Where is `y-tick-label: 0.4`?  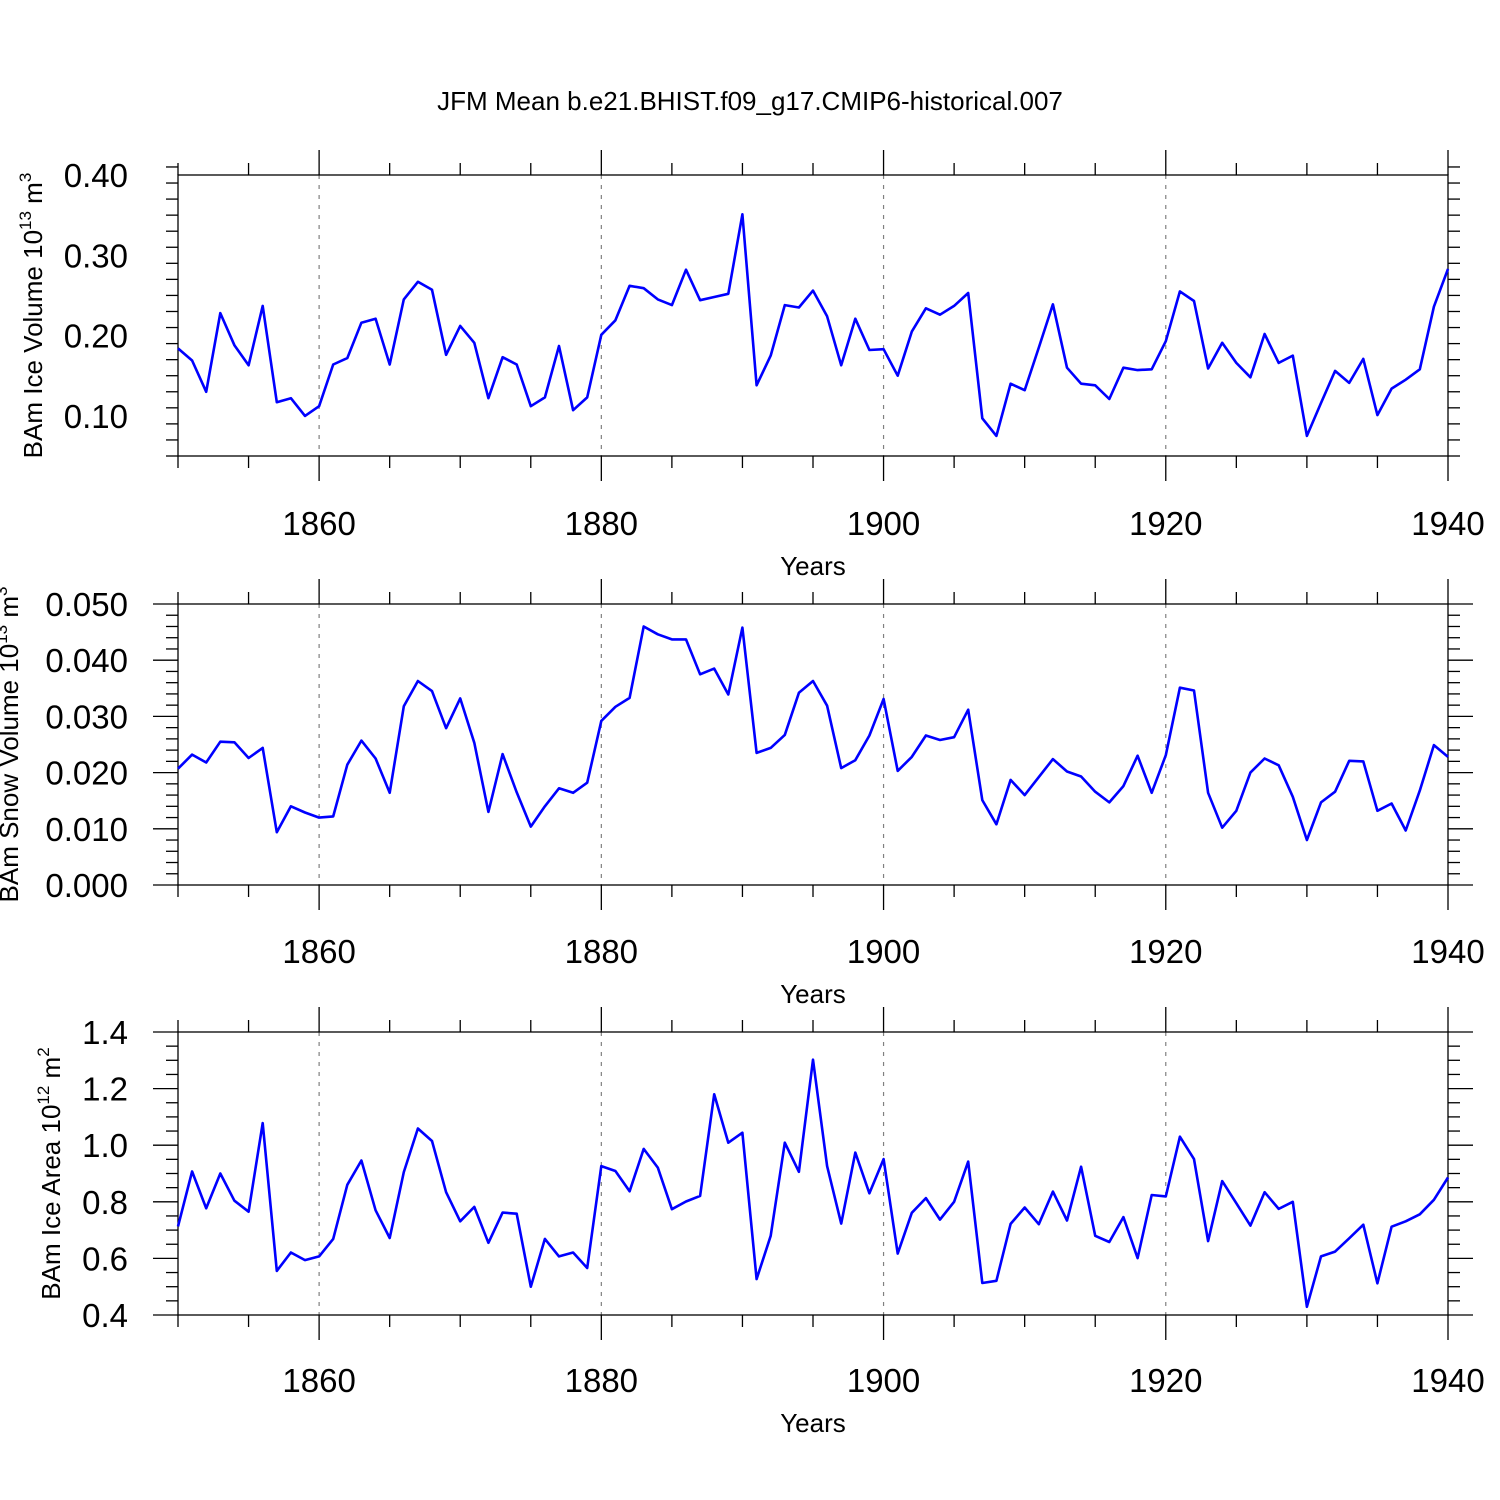
y-tick-label: 0.4 is located at coordinates (105, 1315).